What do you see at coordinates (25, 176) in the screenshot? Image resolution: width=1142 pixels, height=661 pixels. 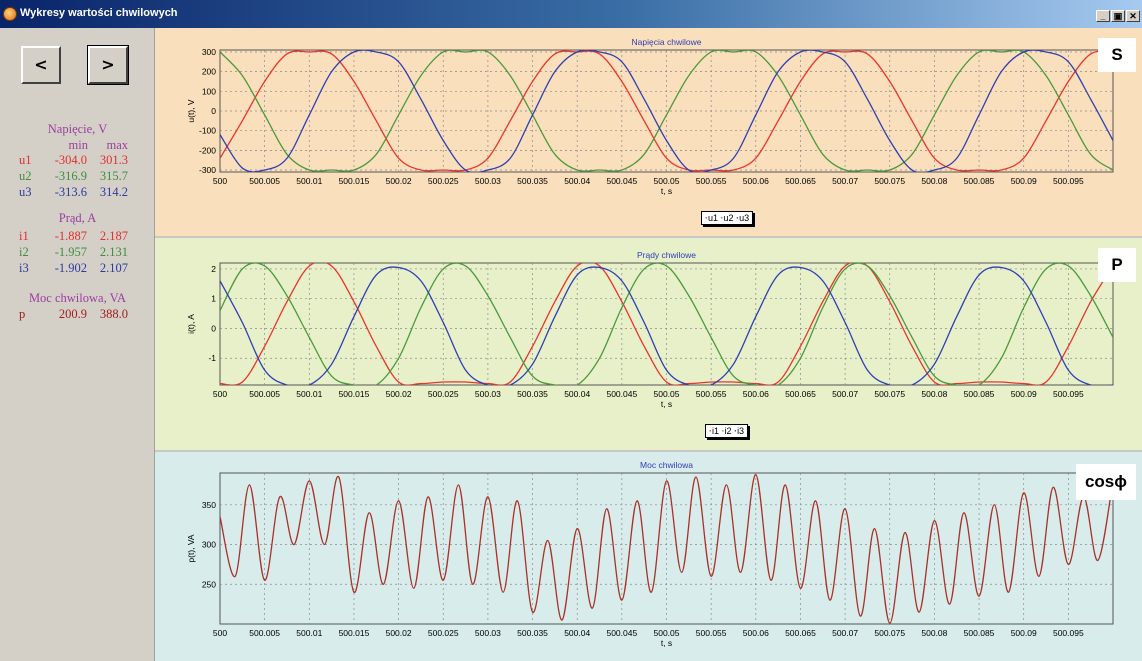 I see `voltage-u2-label: u2` at bounding box center [25, 176].